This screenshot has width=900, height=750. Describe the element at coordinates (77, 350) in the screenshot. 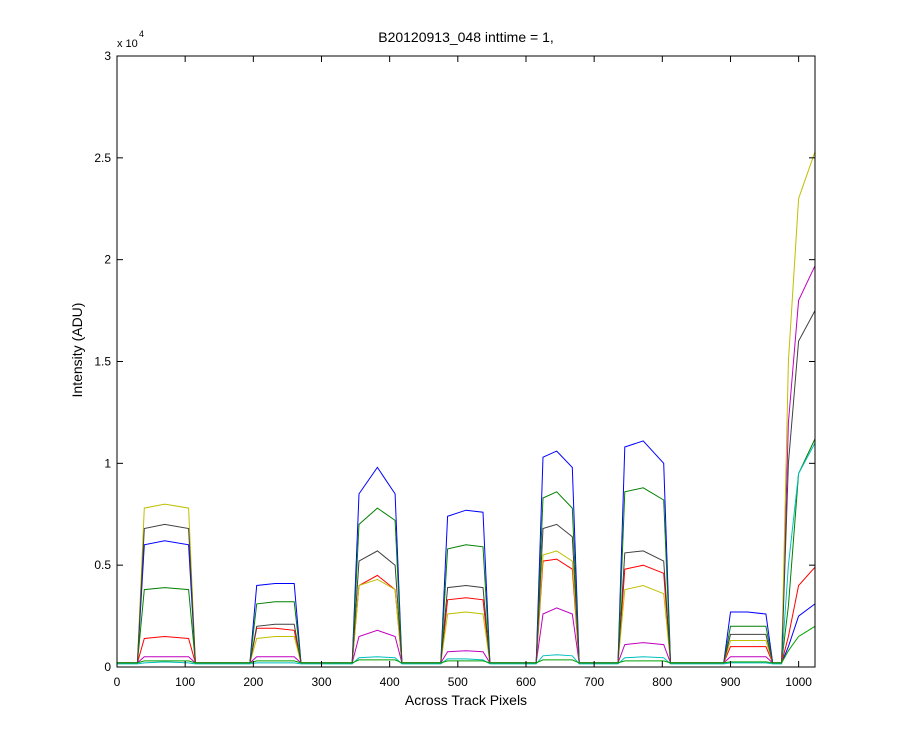

I see `y-axis-label: Intensity (ADU)` at that location.